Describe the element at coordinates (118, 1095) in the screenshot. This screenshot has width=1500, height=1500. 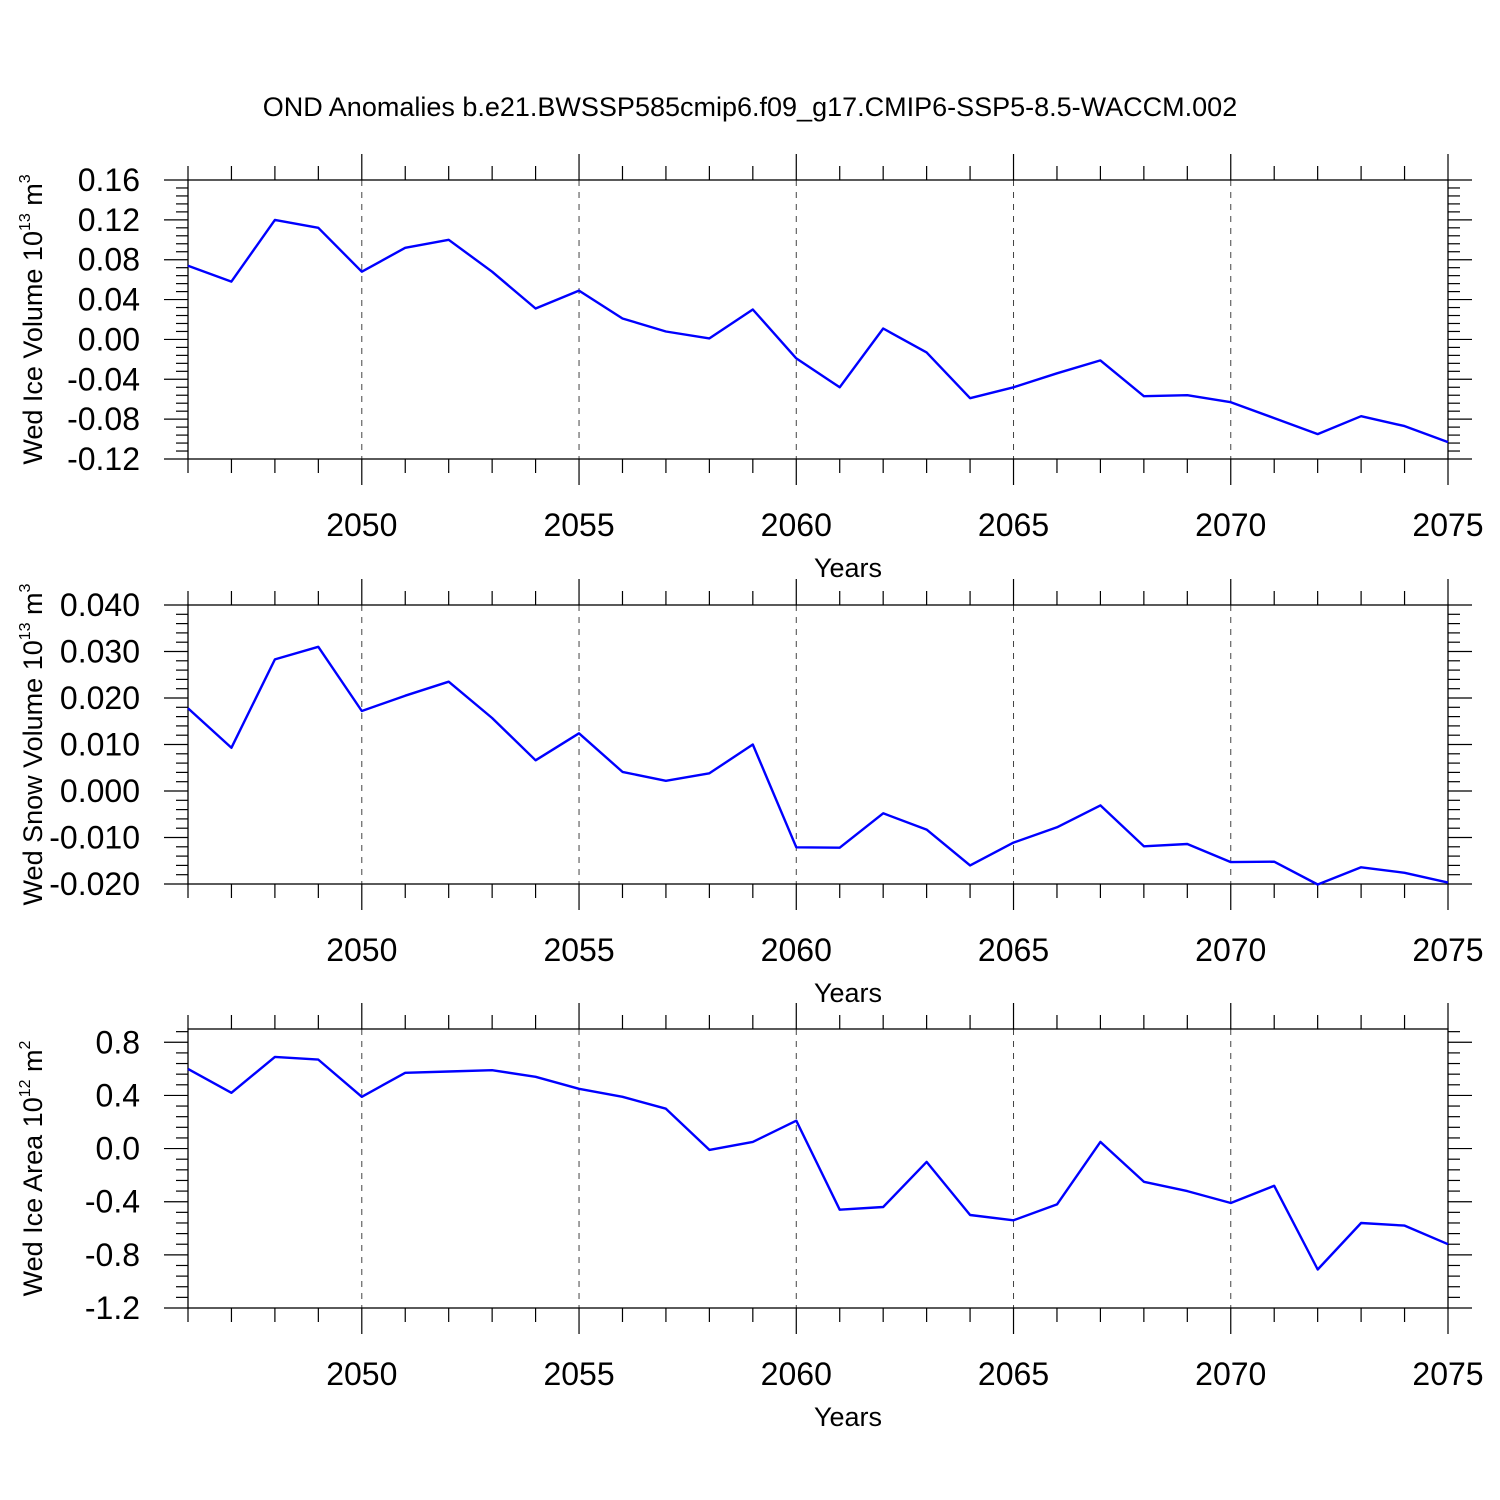
I see `y-tick-label: 0.4` at that location.